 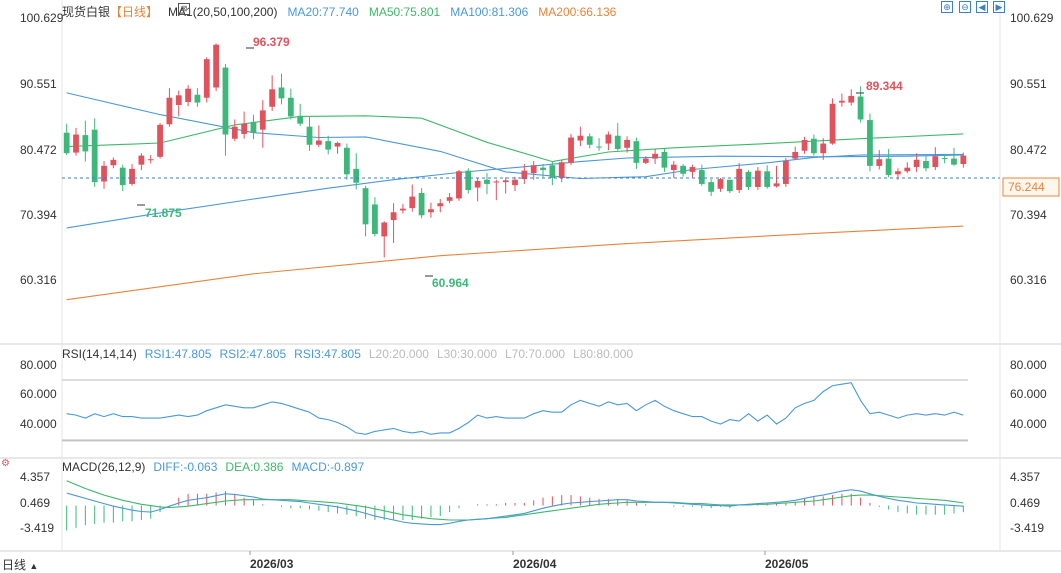 I want to click on price-axis-label-right: 70.394, so click(x=1028, y=215).